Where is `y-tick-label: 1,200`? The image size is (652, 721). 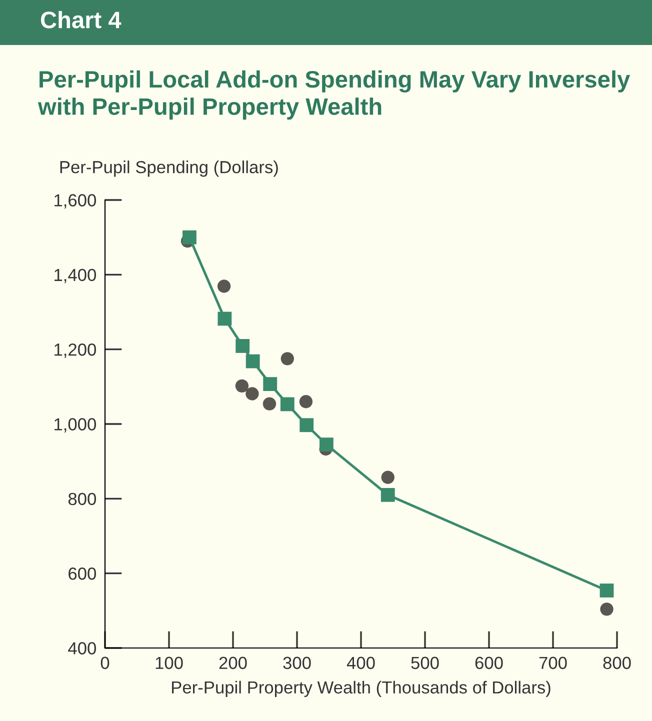 y-tick-label: 1,200 is located at coordinates (75, 351).